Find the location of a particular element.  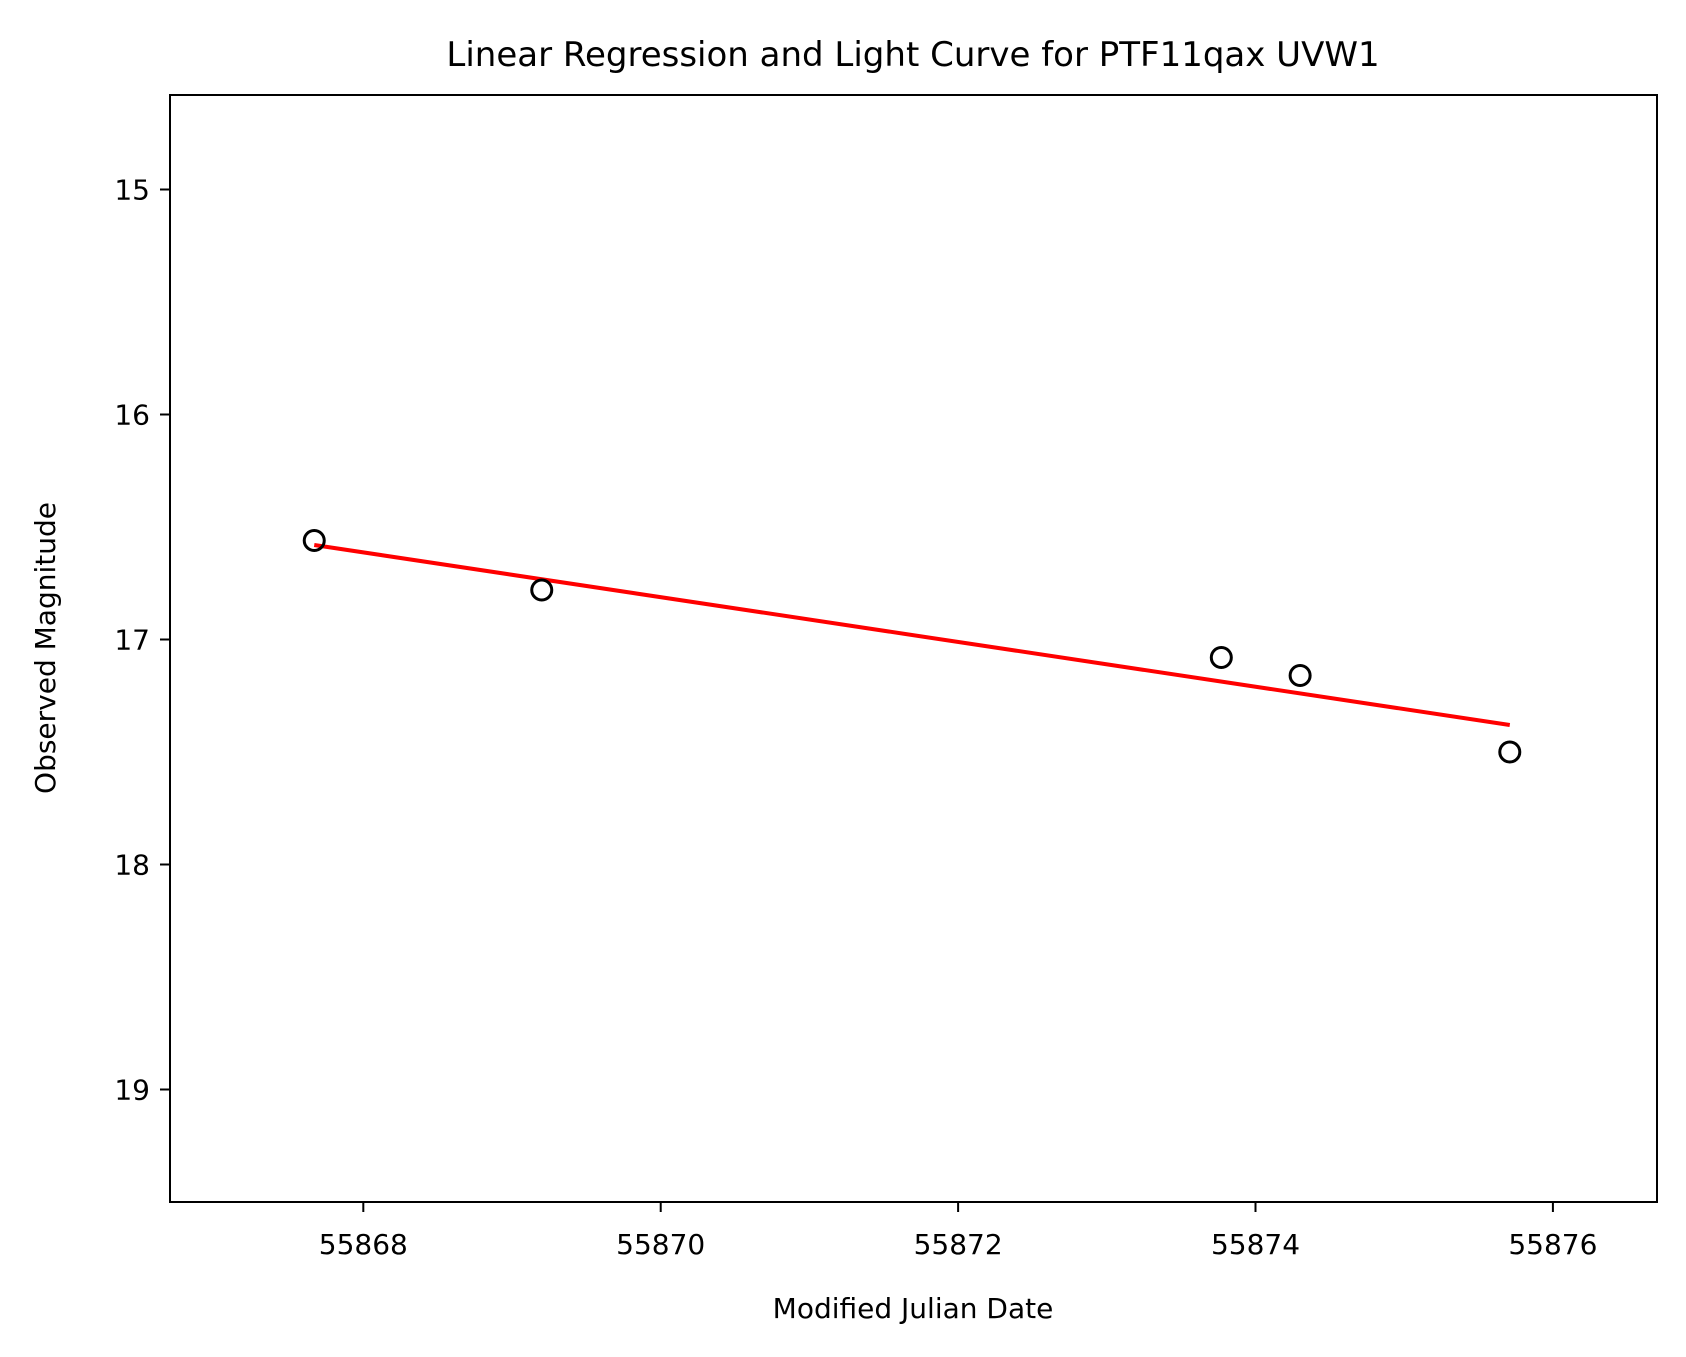

y-tick-label: 17 is located at coordinates (132, 640).